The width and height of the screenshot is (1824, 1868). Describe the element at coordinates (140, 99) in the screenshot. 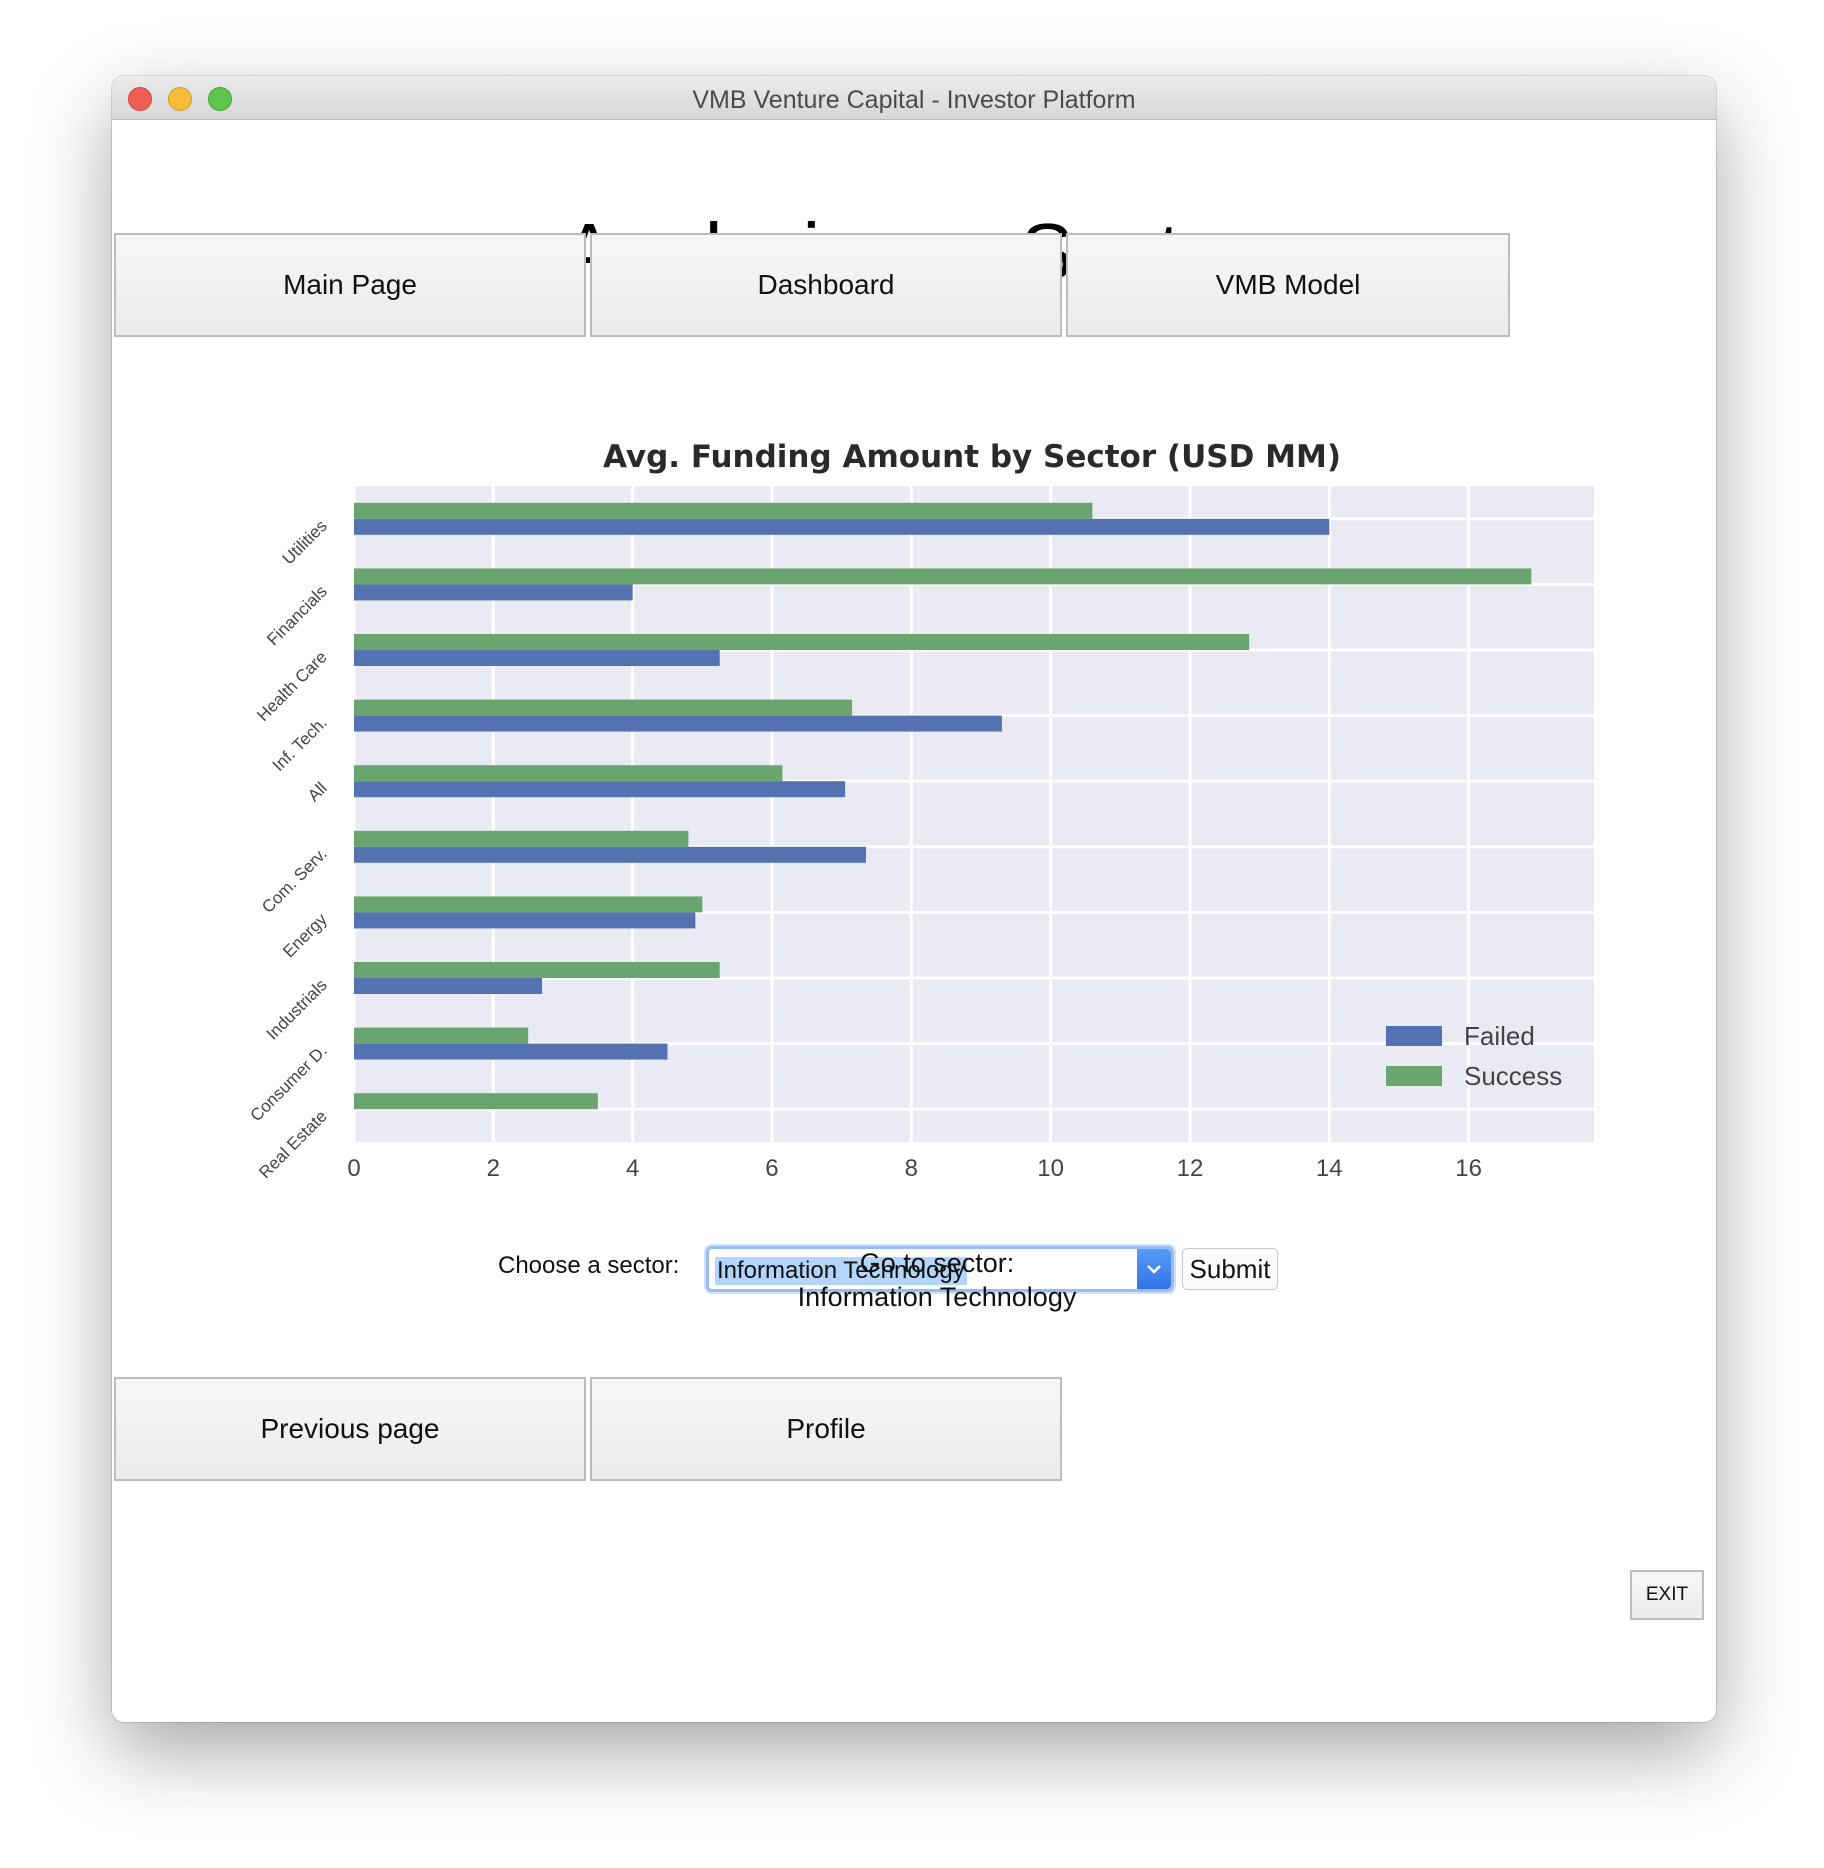

I see `close-window-button` at that location.